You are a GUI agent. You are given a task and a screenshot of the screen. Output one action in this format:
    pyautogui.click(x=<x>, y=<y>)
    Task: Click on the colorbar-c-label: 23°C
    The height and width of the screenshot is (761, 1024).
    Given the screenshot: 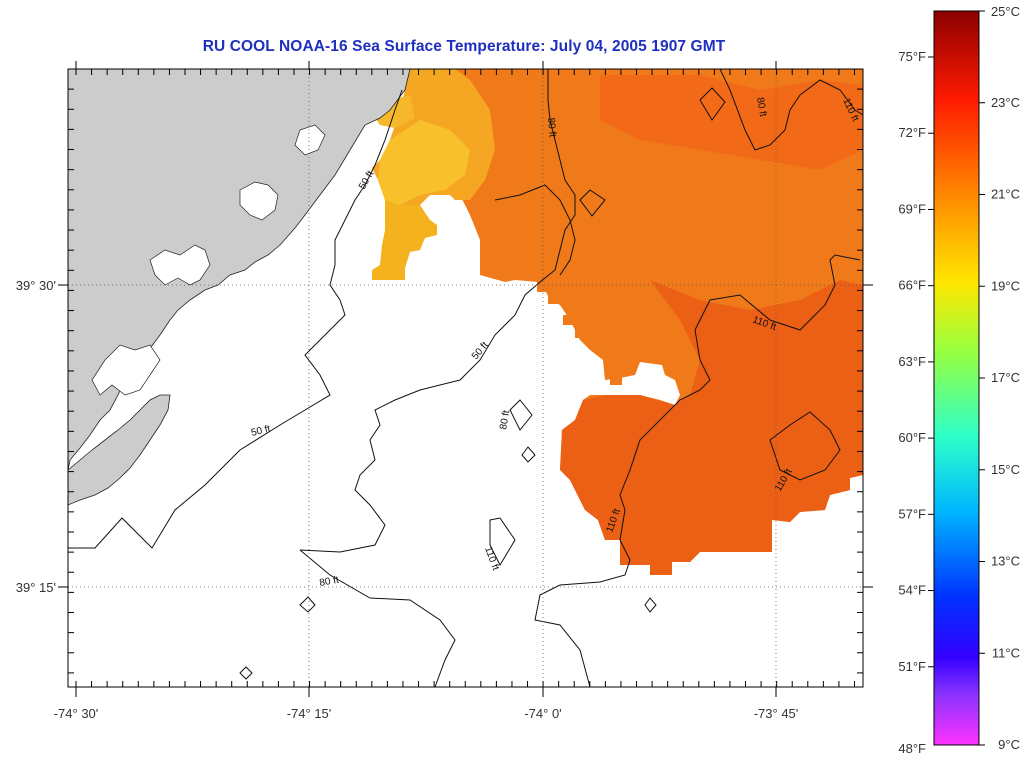 What is the action you would take?
    pyautogui.click(x=1005, y=102)
    